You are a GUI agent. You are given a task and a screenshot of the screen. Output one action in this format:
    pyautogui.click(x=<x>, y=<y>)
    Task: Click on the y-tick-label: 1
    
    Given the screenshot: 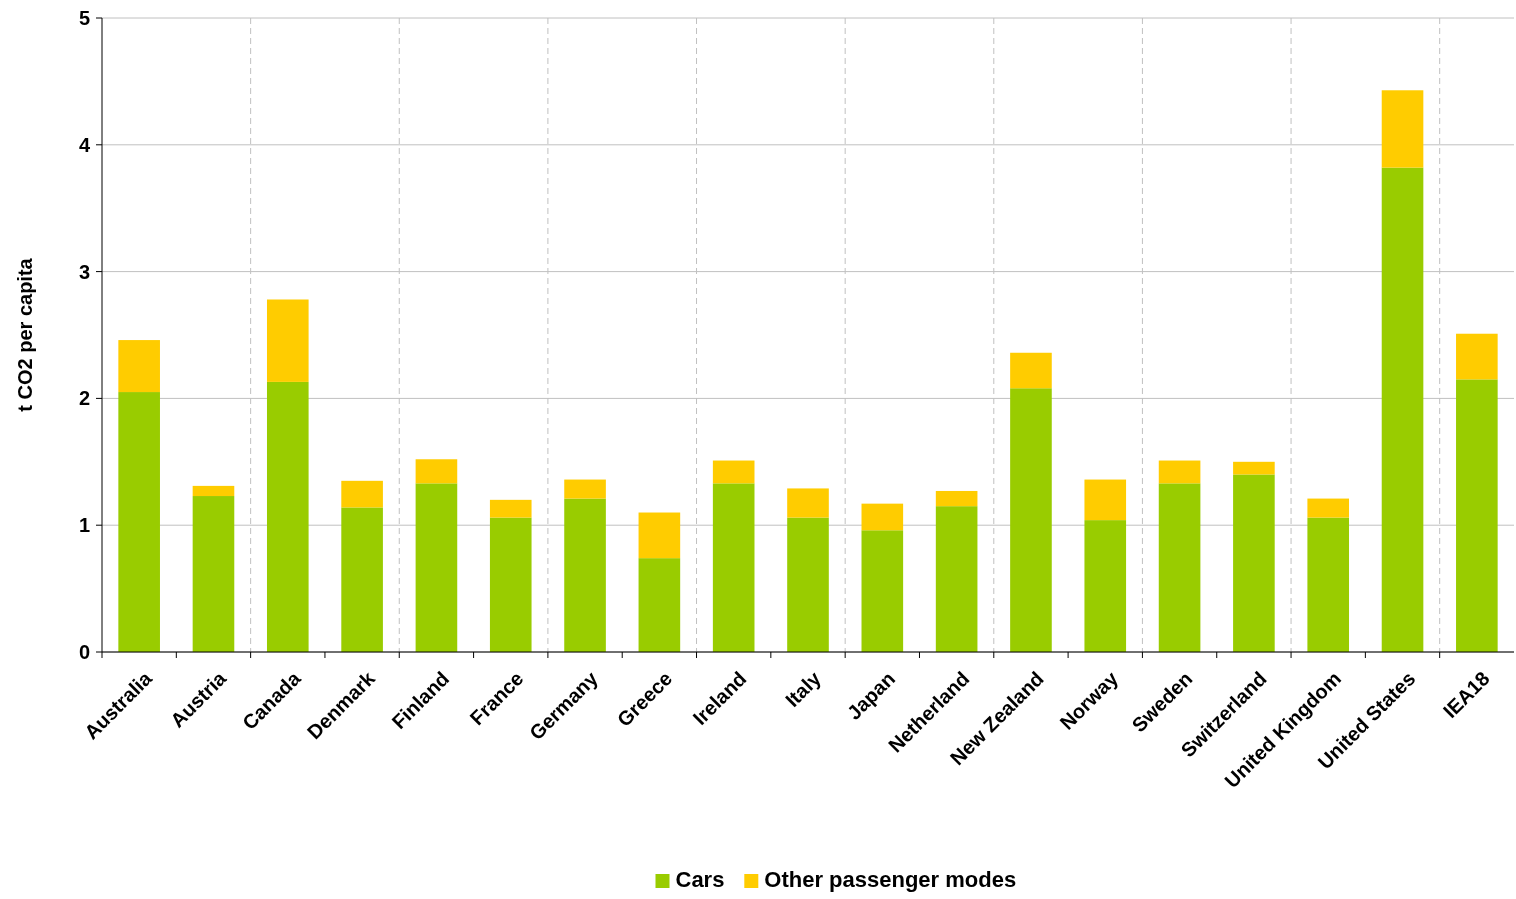 What is the action you would take?
    pyautogui.click(x=84, y=525)
    